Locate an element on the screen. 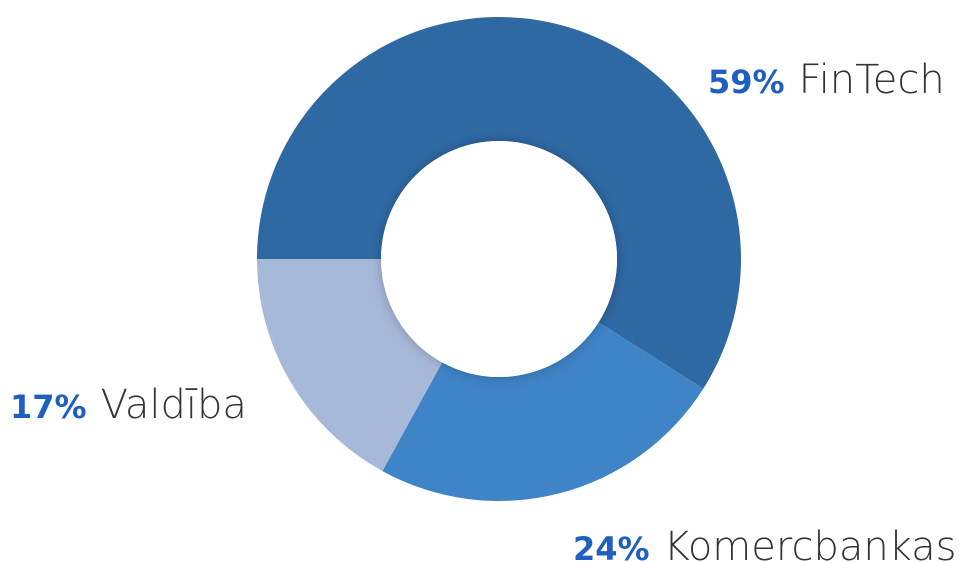 This screenshot has height=562, width=967. category-label: Komercbankas is located at coordinates (810, 543).